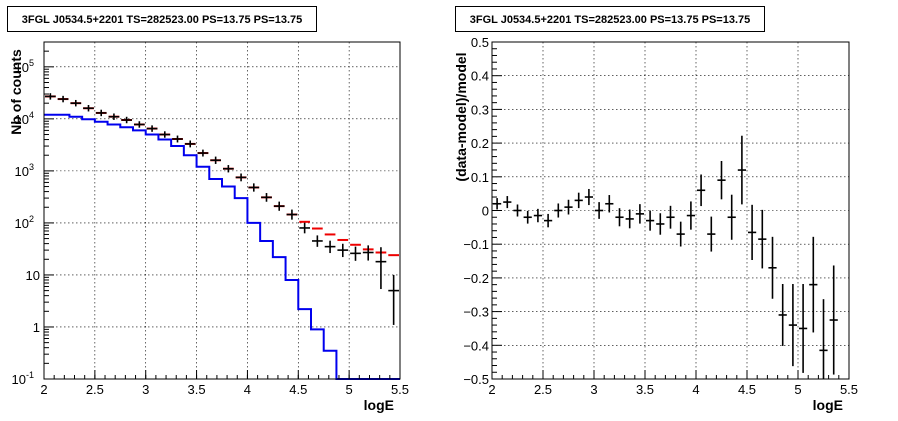 This screenshot has width=898, height=421. Describe the element at coordinates (476, 379) in the screenshot. I see `y-tick-label: −0.5` at that location.